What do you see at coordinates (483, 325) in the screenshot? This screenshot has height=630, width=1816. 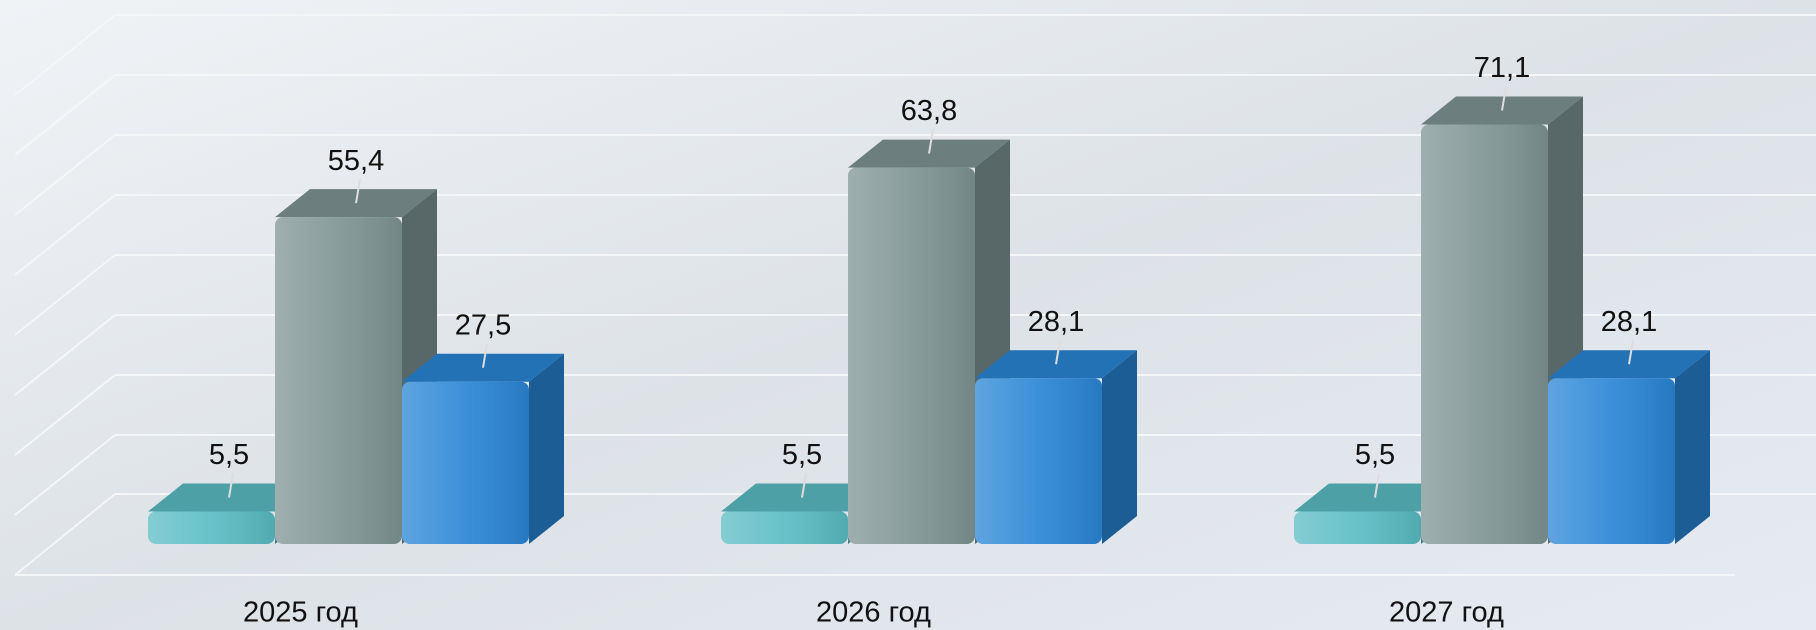 I see `value-label: 27,5` at bounding box center [483, 325].